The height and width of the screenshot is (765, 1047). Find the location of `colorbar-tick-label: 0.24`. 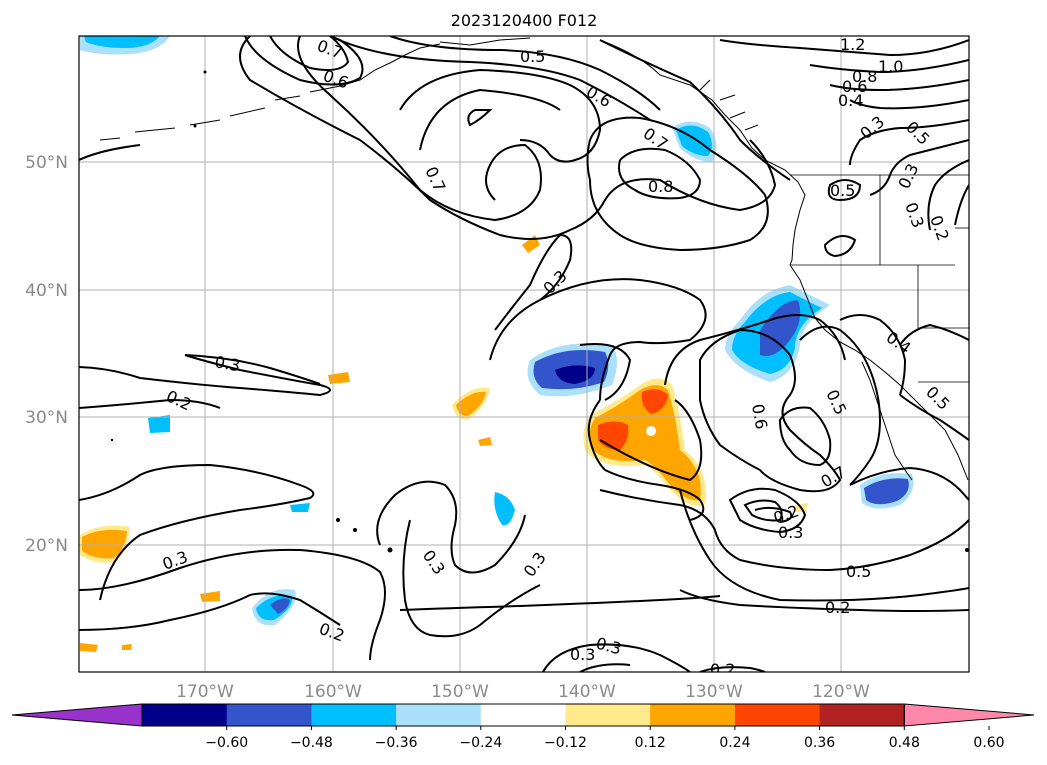

colorbar-tick-label: 0.24 is located at coordinates (734, 743).